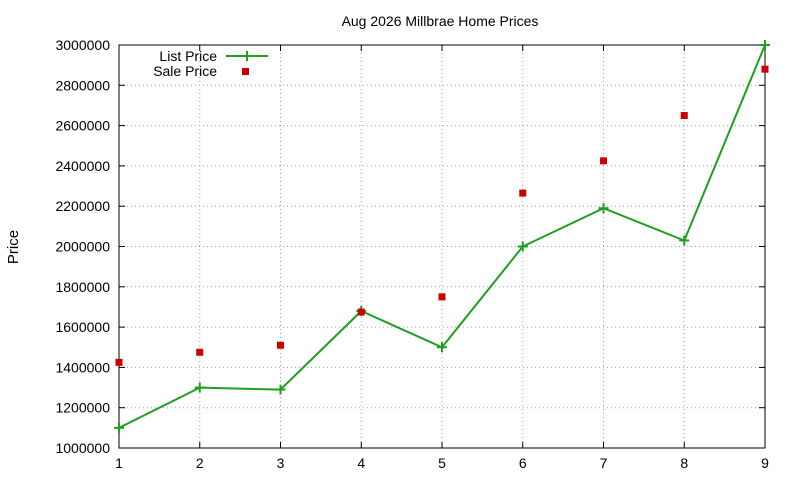 The width and height of the screenshot is (800, 480). I want to click on x-tick-label: 2, so click(200, 463).